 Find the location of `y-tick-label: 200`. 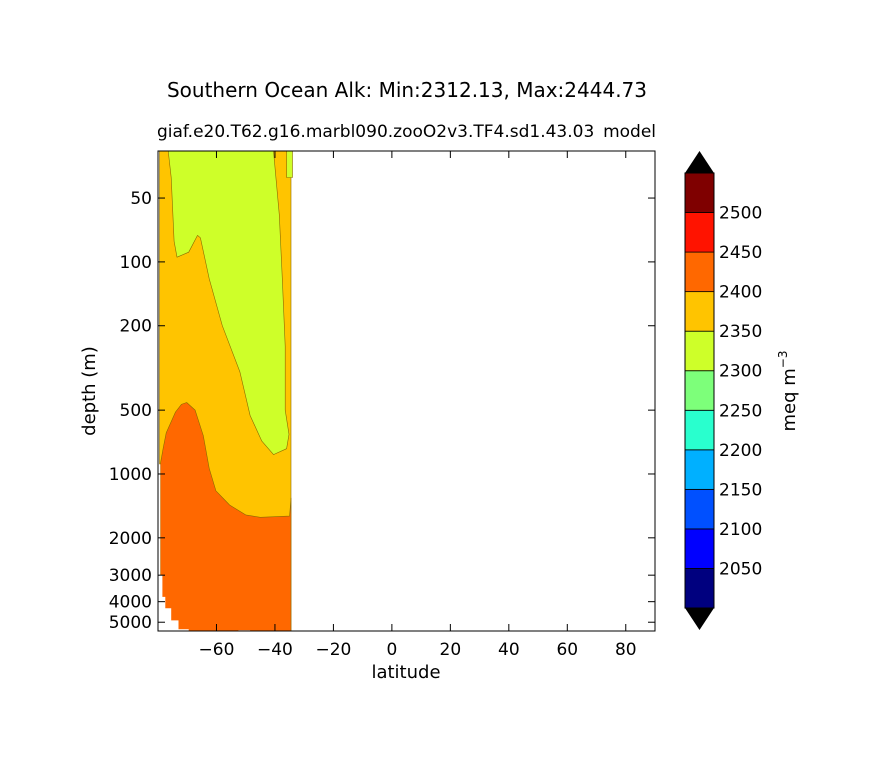

y-tick-label: 200 is located at coordinates (136, 327).